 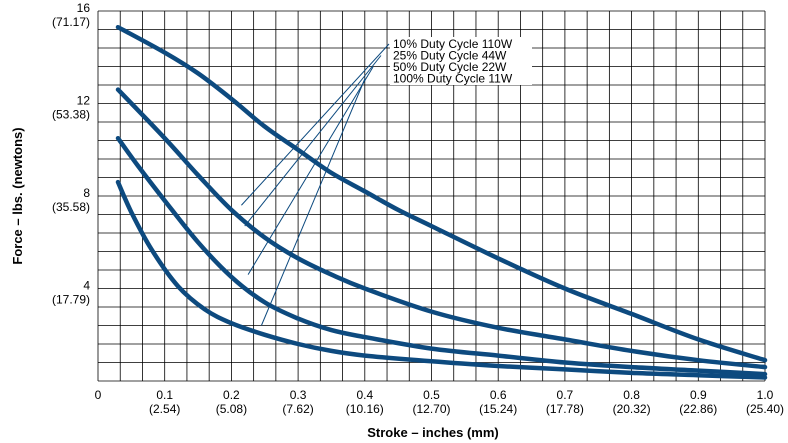 I want to click on legend-label-4: 100% Duty Cycle 11W, so click(x=453, y=79).